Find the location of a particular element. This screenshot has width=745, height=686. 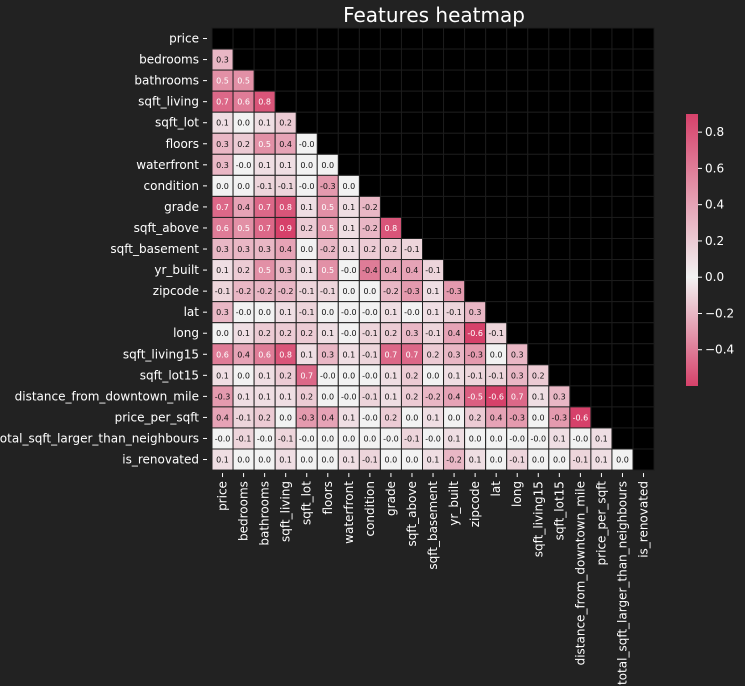

x-tick-label: lat is located at coordinates (496, 489).